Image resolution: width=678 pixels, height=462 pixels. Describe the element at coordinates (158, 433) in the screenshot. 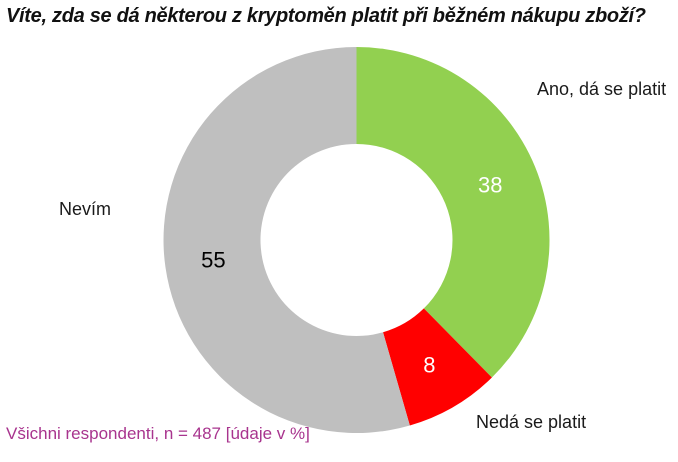

I see `respondents-note: Všichni respondenti, n = 487 [údaje v %]` at that location.